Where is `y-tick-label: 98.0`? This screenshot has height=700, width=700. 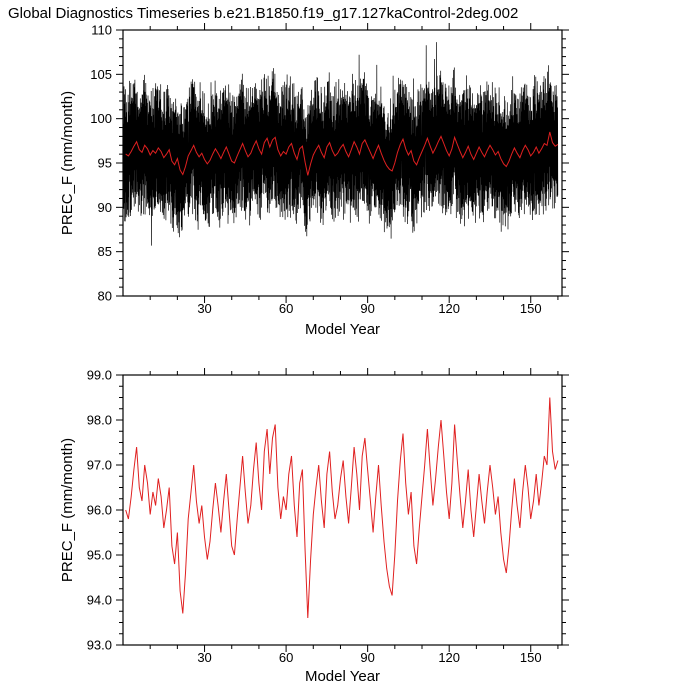 y-tick-label: 98.0 is located at coordinates (99, 420).